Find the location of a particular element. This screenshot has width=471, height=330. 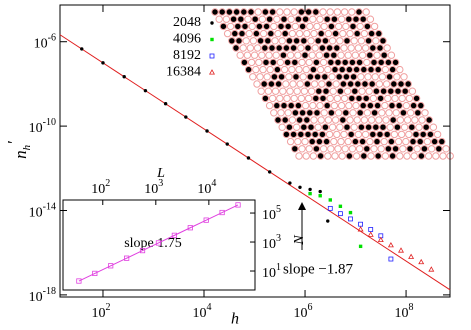

tick-label: 10⁴ is located at coordinates (206, 187).